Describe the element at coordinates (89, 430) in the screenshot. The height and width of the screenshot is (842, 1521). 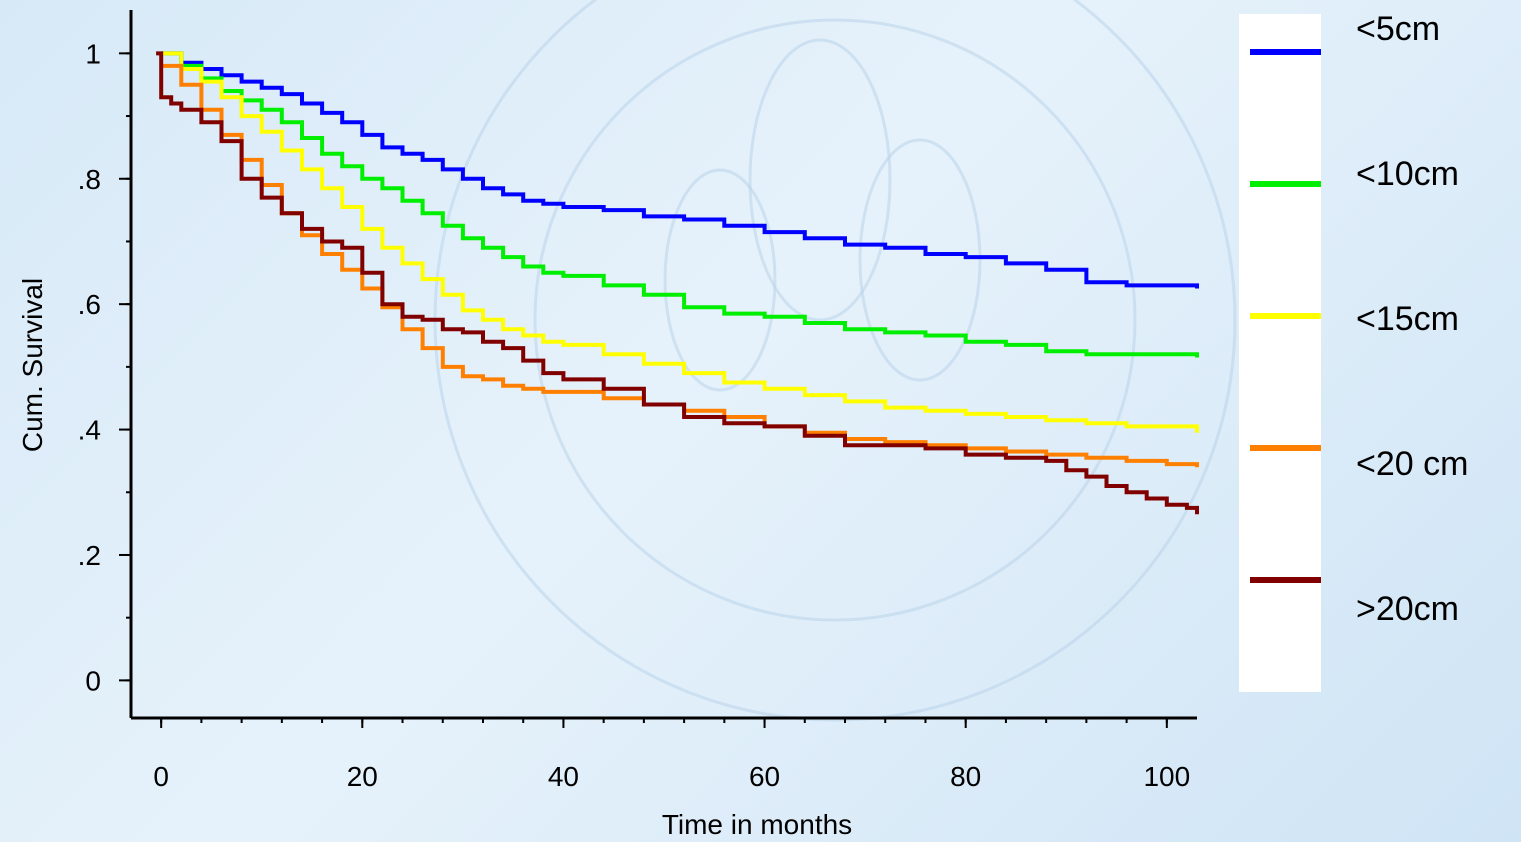
I see `y-tick-label: .4` at that location.